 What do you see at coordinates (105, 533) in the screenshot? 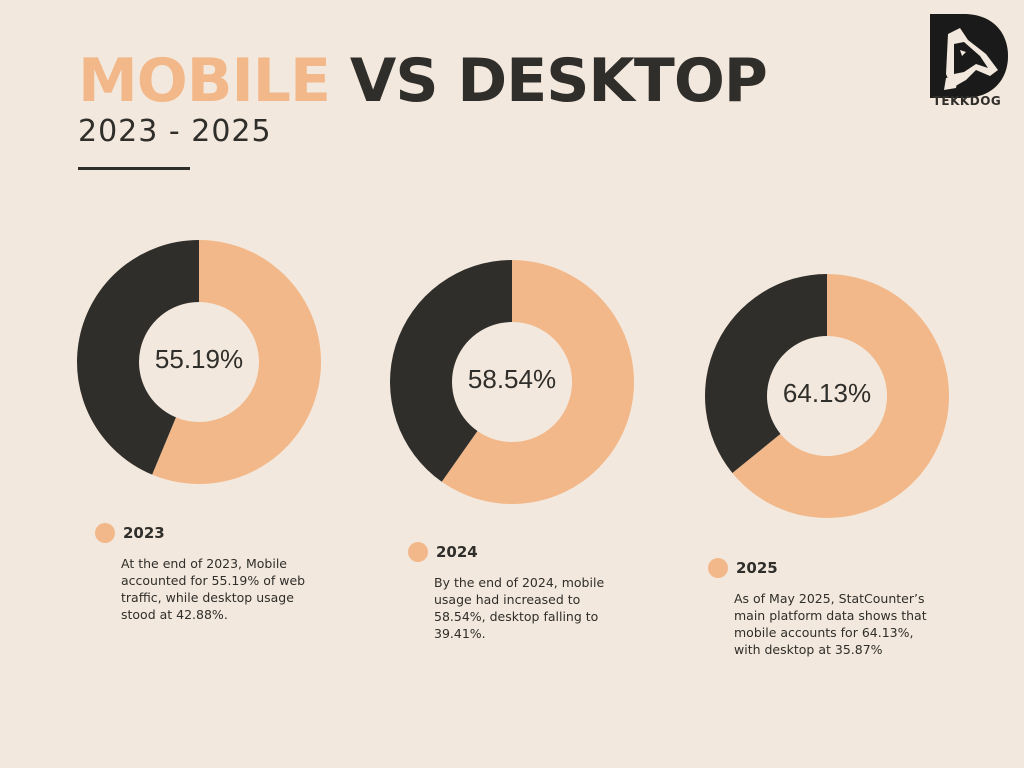
I see `legend-dot-2023` at bounding box center [105, 533].